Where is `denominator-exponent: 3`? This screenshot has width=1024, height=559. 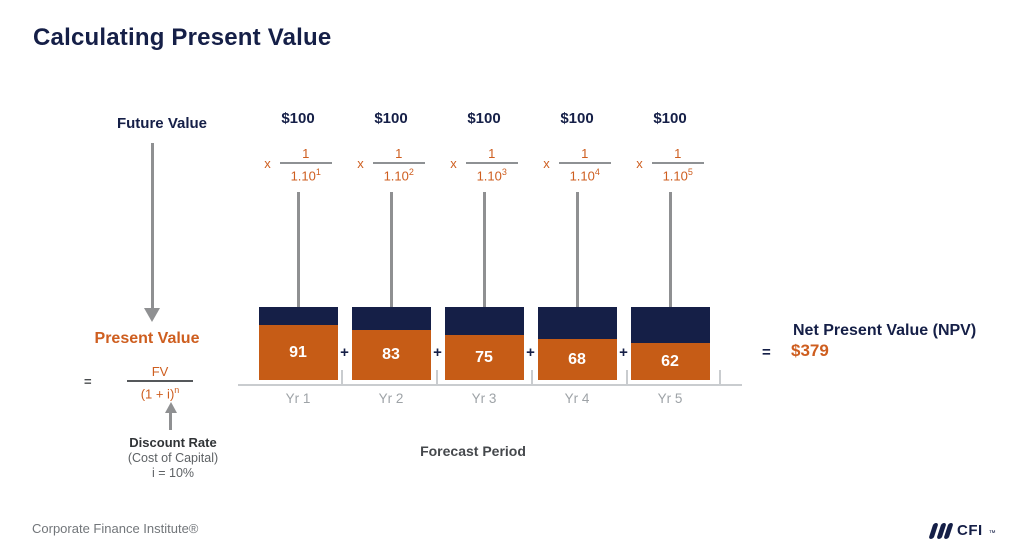 denominator-exponent: 3 is located at coordinates (504, 171).